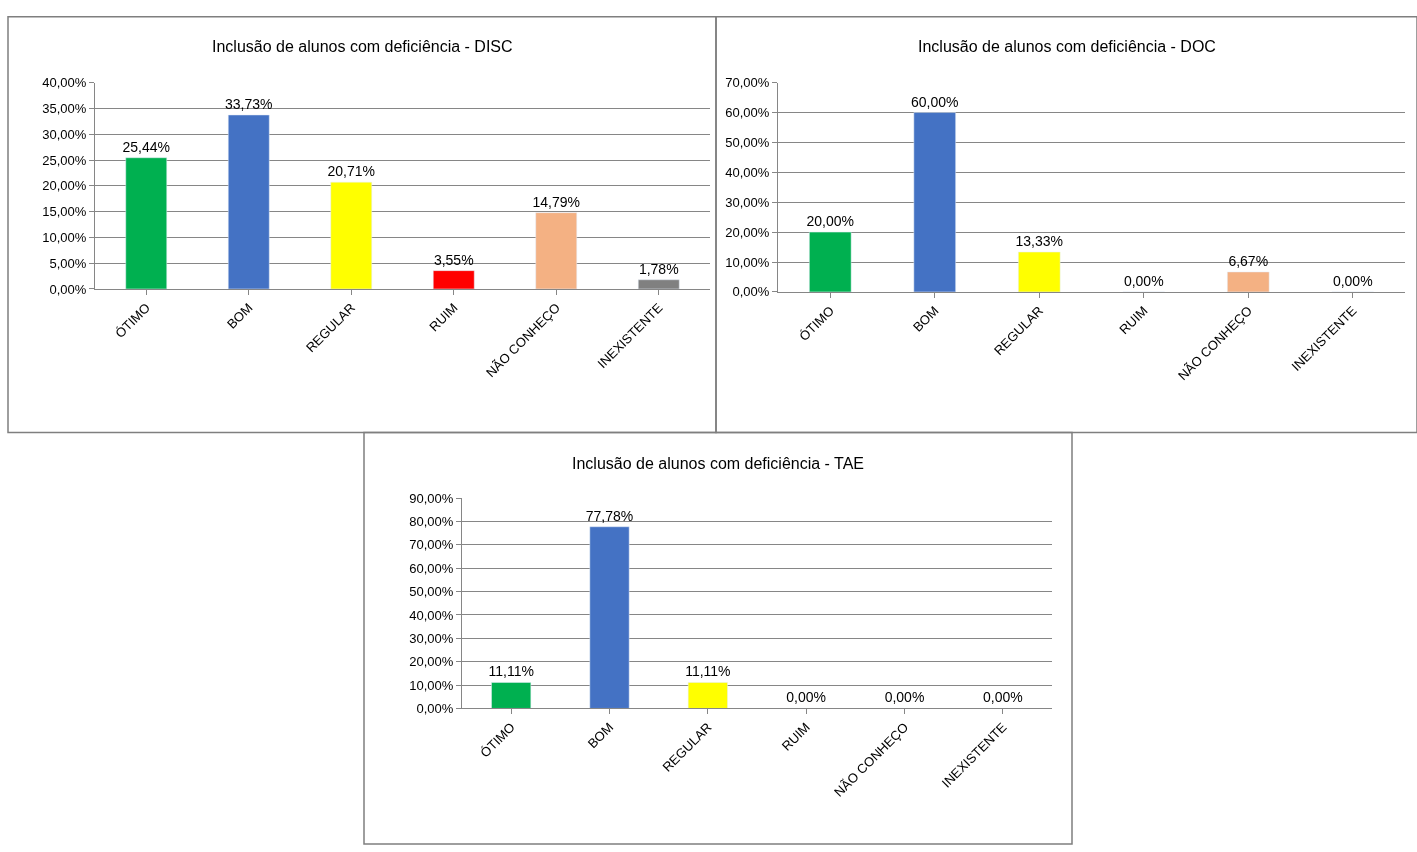 This screenshot has width=1417, height=852. What do you see at coordinates (431, 522) in the screenshot?
I see `y-tick-label: 80,00%` at bounding box center [431, 522].